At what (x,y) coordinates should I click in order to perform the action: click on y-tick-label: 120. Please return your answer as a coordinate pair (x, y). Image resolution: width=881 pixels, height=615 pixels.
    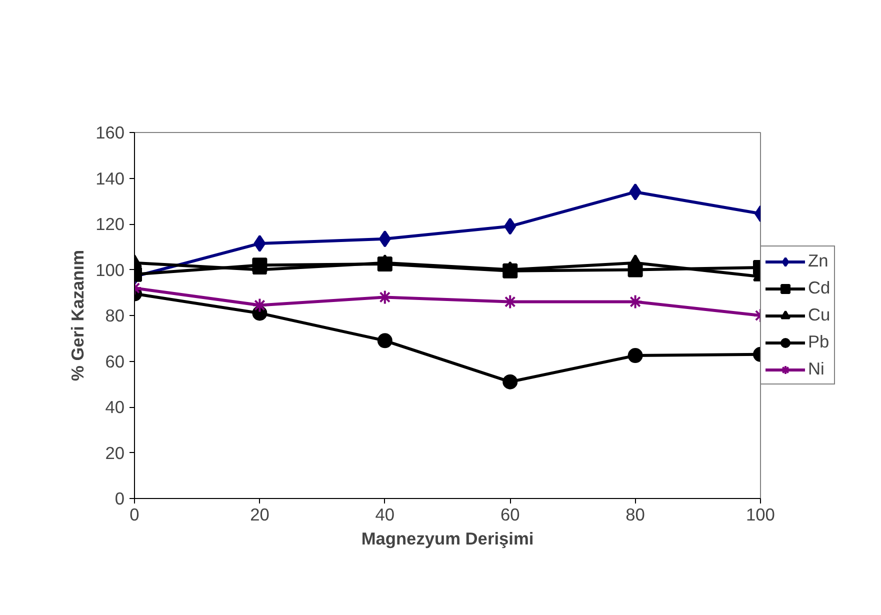
    Looking at the image, I should click on (110, 224).